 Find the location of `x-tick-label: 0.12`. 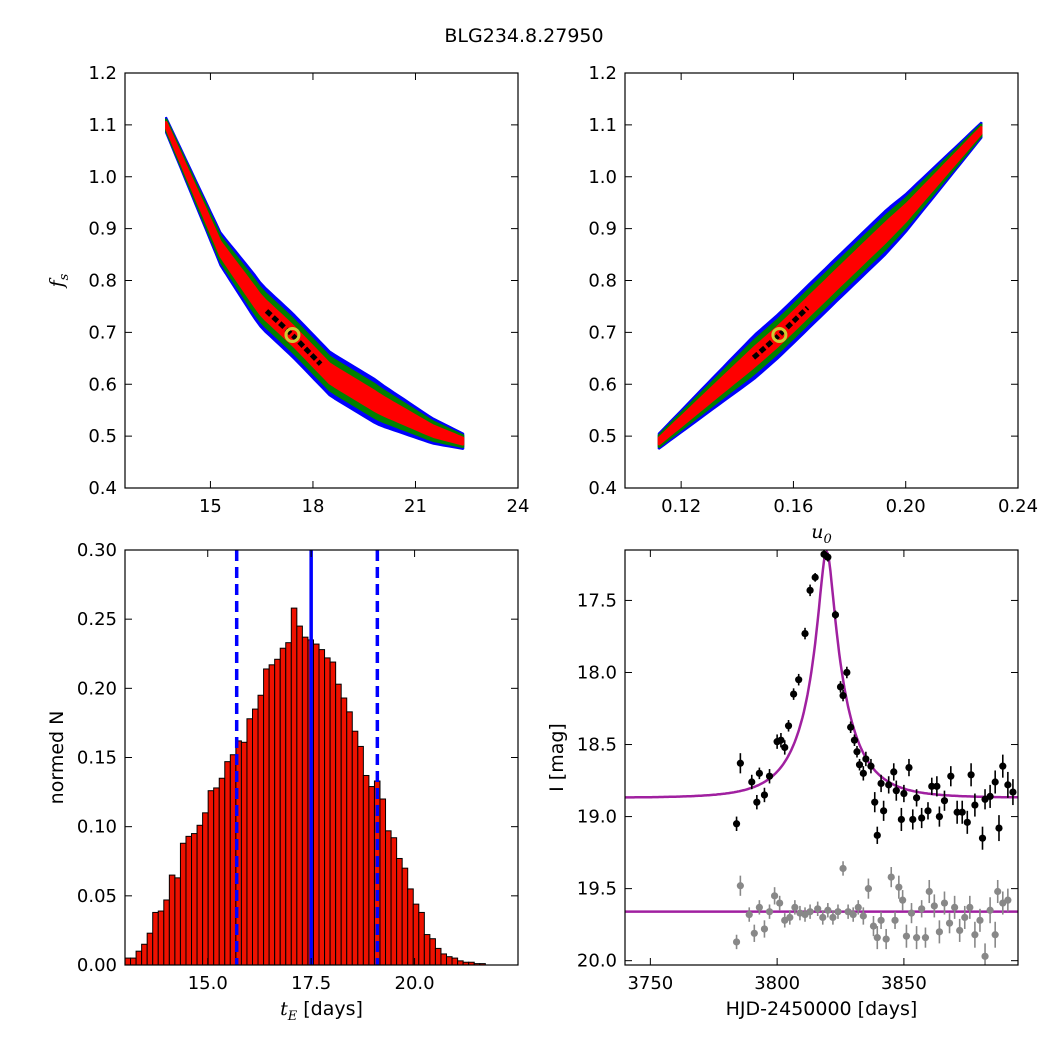

x-tick-label: 0.12 is located at coordinates (681, 506).